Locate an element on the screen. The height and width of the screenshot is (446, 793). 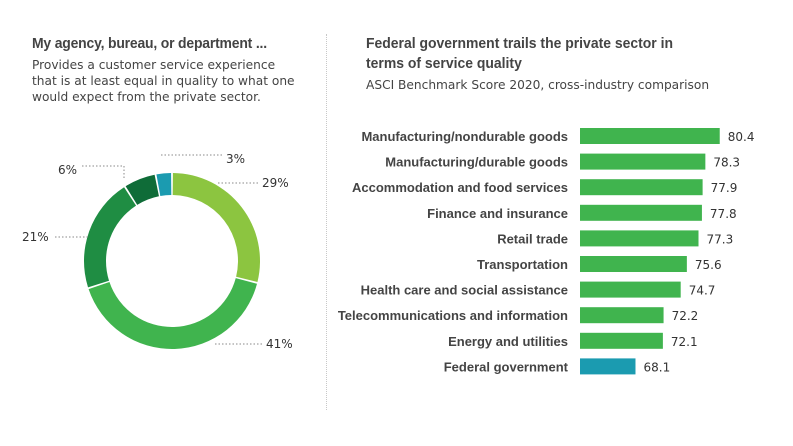
bar-value-label: 74.7 is located at coordinates (702, 291).